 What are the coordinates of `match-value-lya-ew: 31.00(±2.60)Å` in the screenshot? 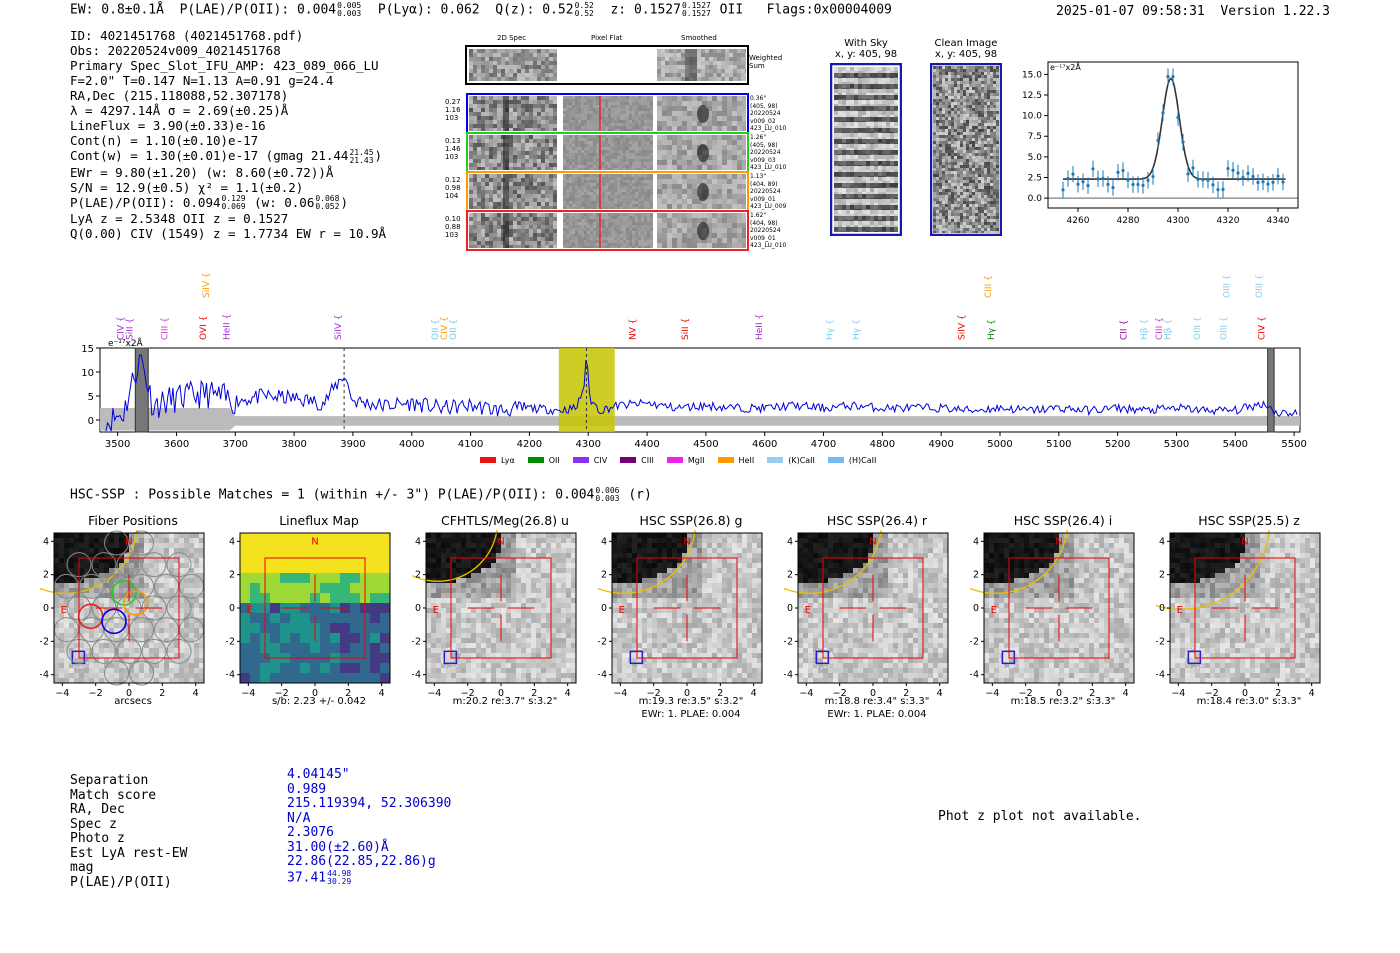 It's located at (338, 847).